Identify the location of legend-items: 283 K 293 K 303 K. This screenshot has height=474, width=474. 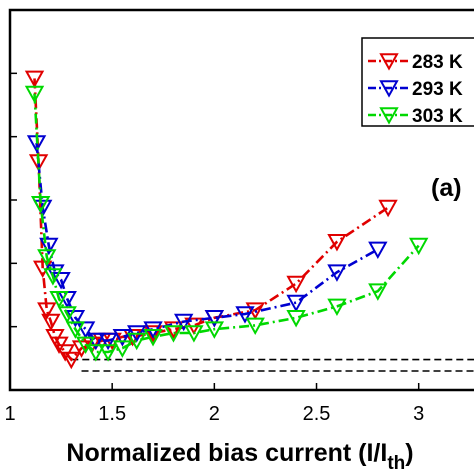
(415, 89).